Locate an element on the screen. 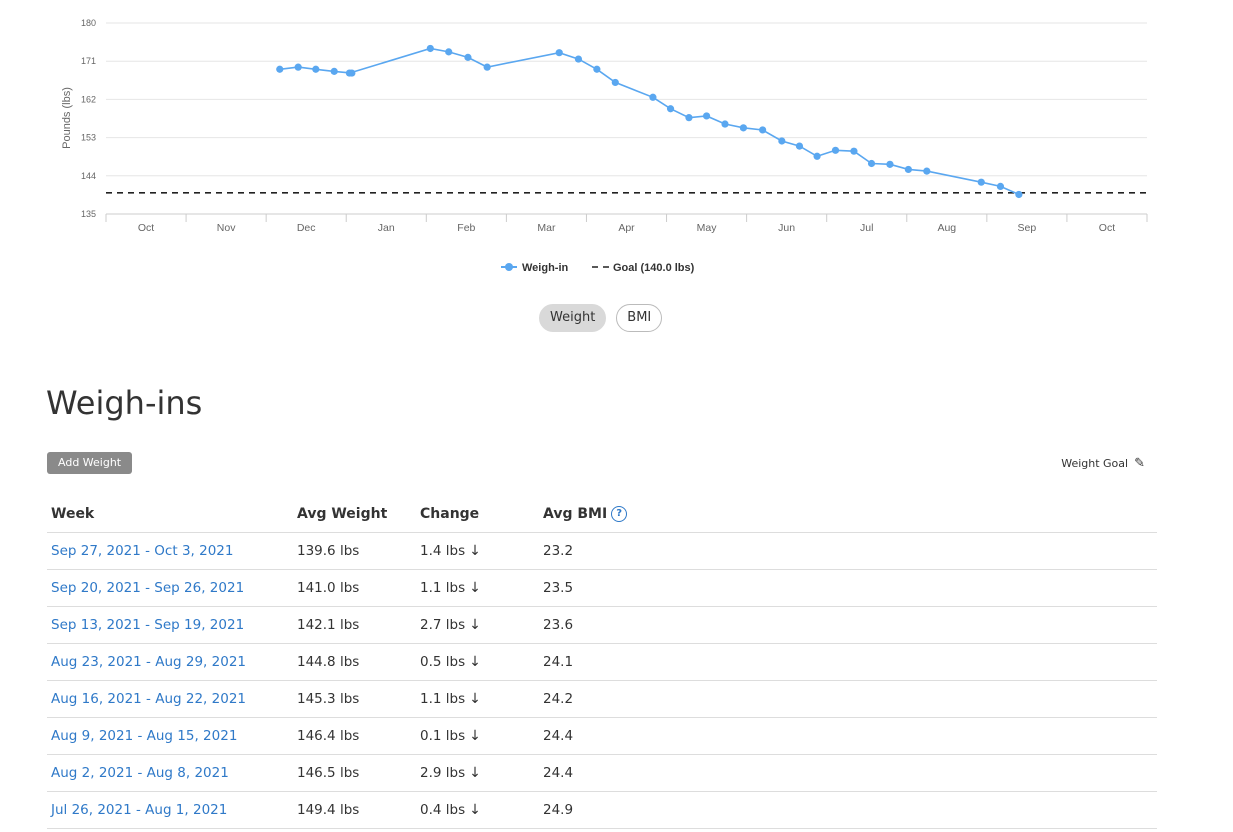  week-link: Sep 27, 2021 - Oct 3, 2021 is located at coordinates (142, 551).